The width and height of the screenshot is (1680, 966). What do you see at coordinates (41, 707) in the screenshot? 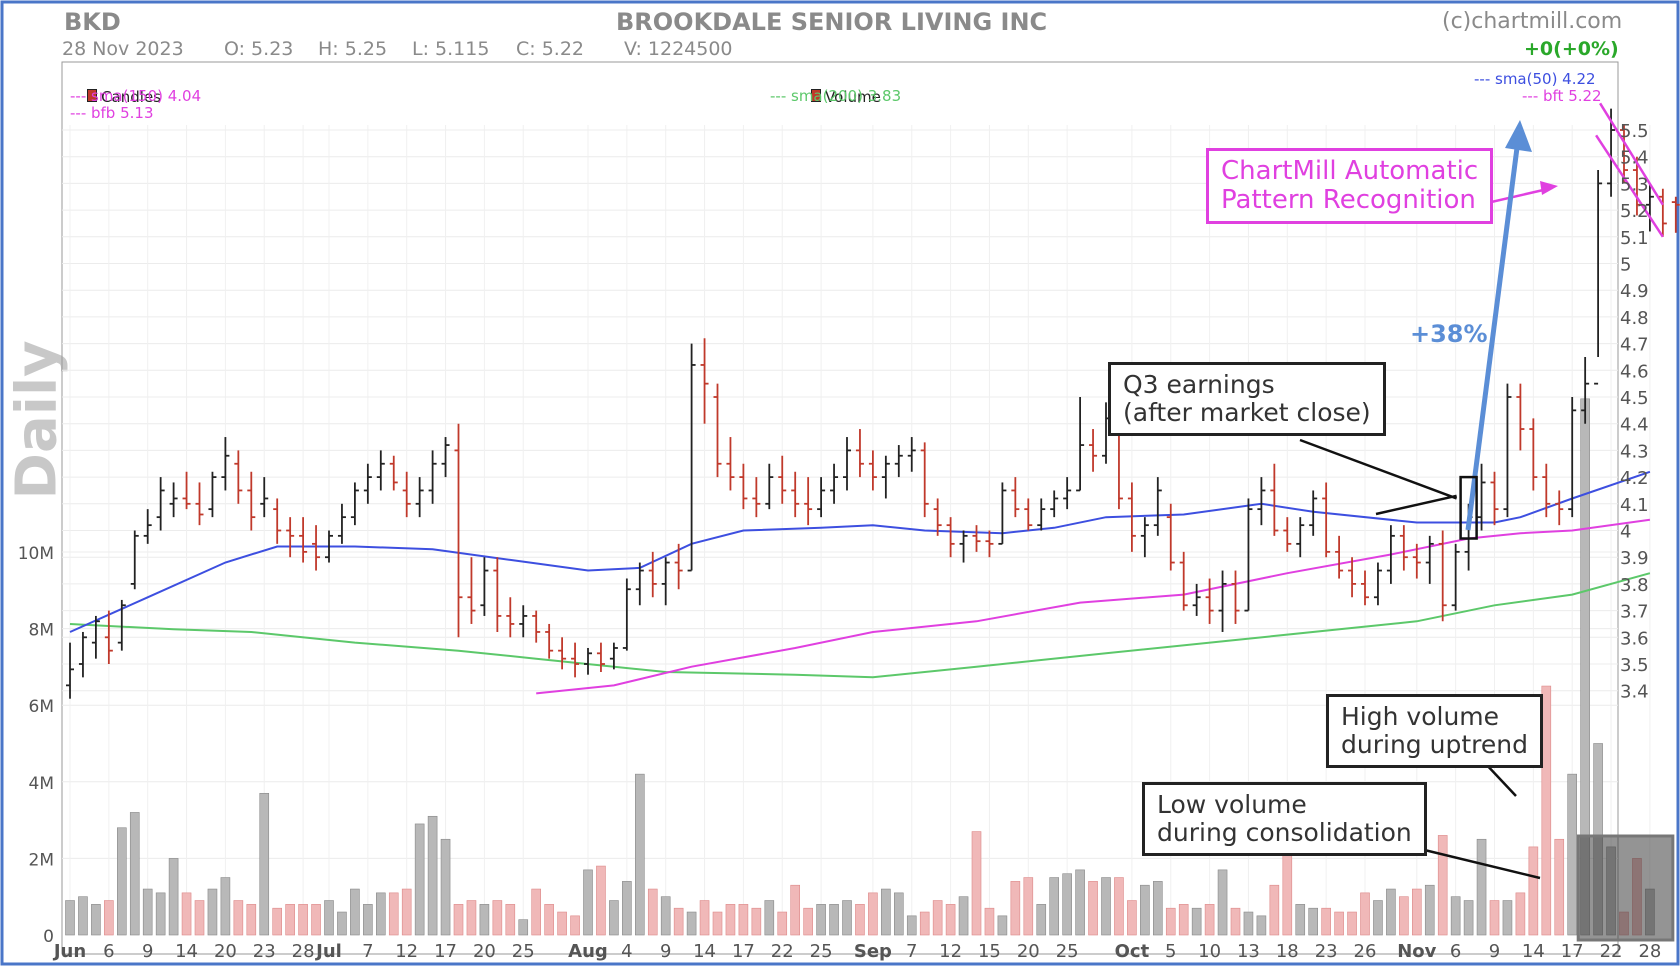
I see `volume-tick-label: 6M` at bounding box center [41, 707].